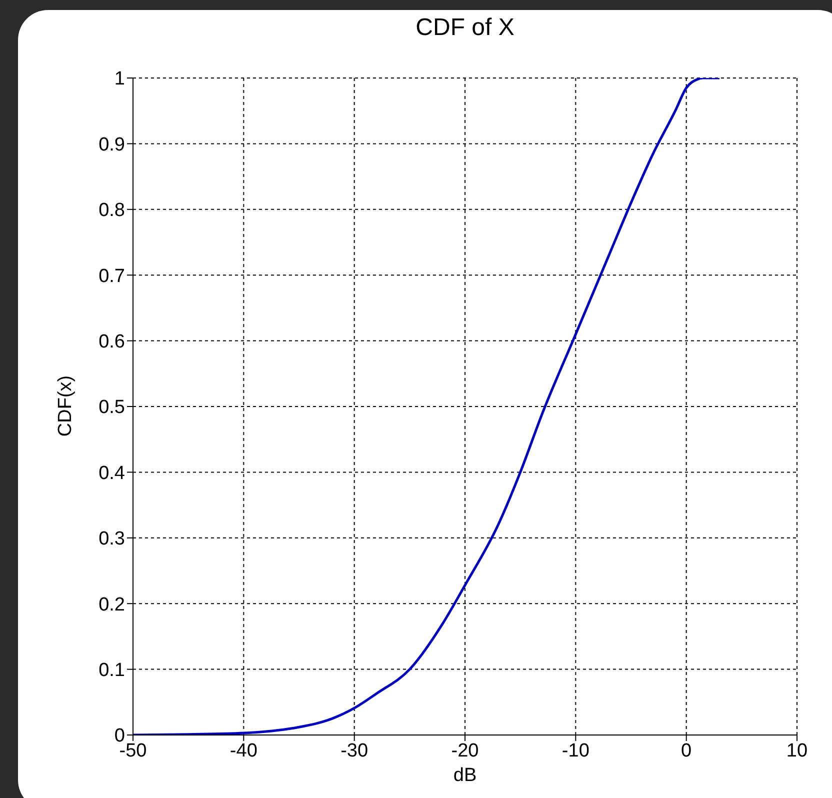  Describe the element at coordinates (111, 211) in the screenshot. I see `y-tick-label: 0.8` at that location.